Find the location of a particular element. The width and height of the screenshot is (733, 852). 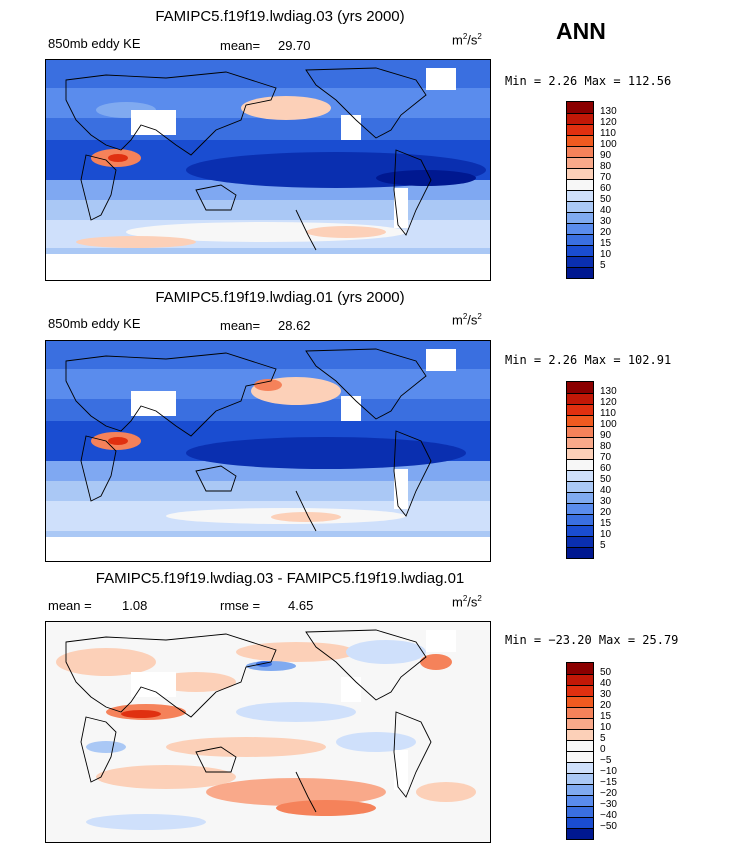

panel-3-cbar-label: −5 is located at coordinates (606, 760).